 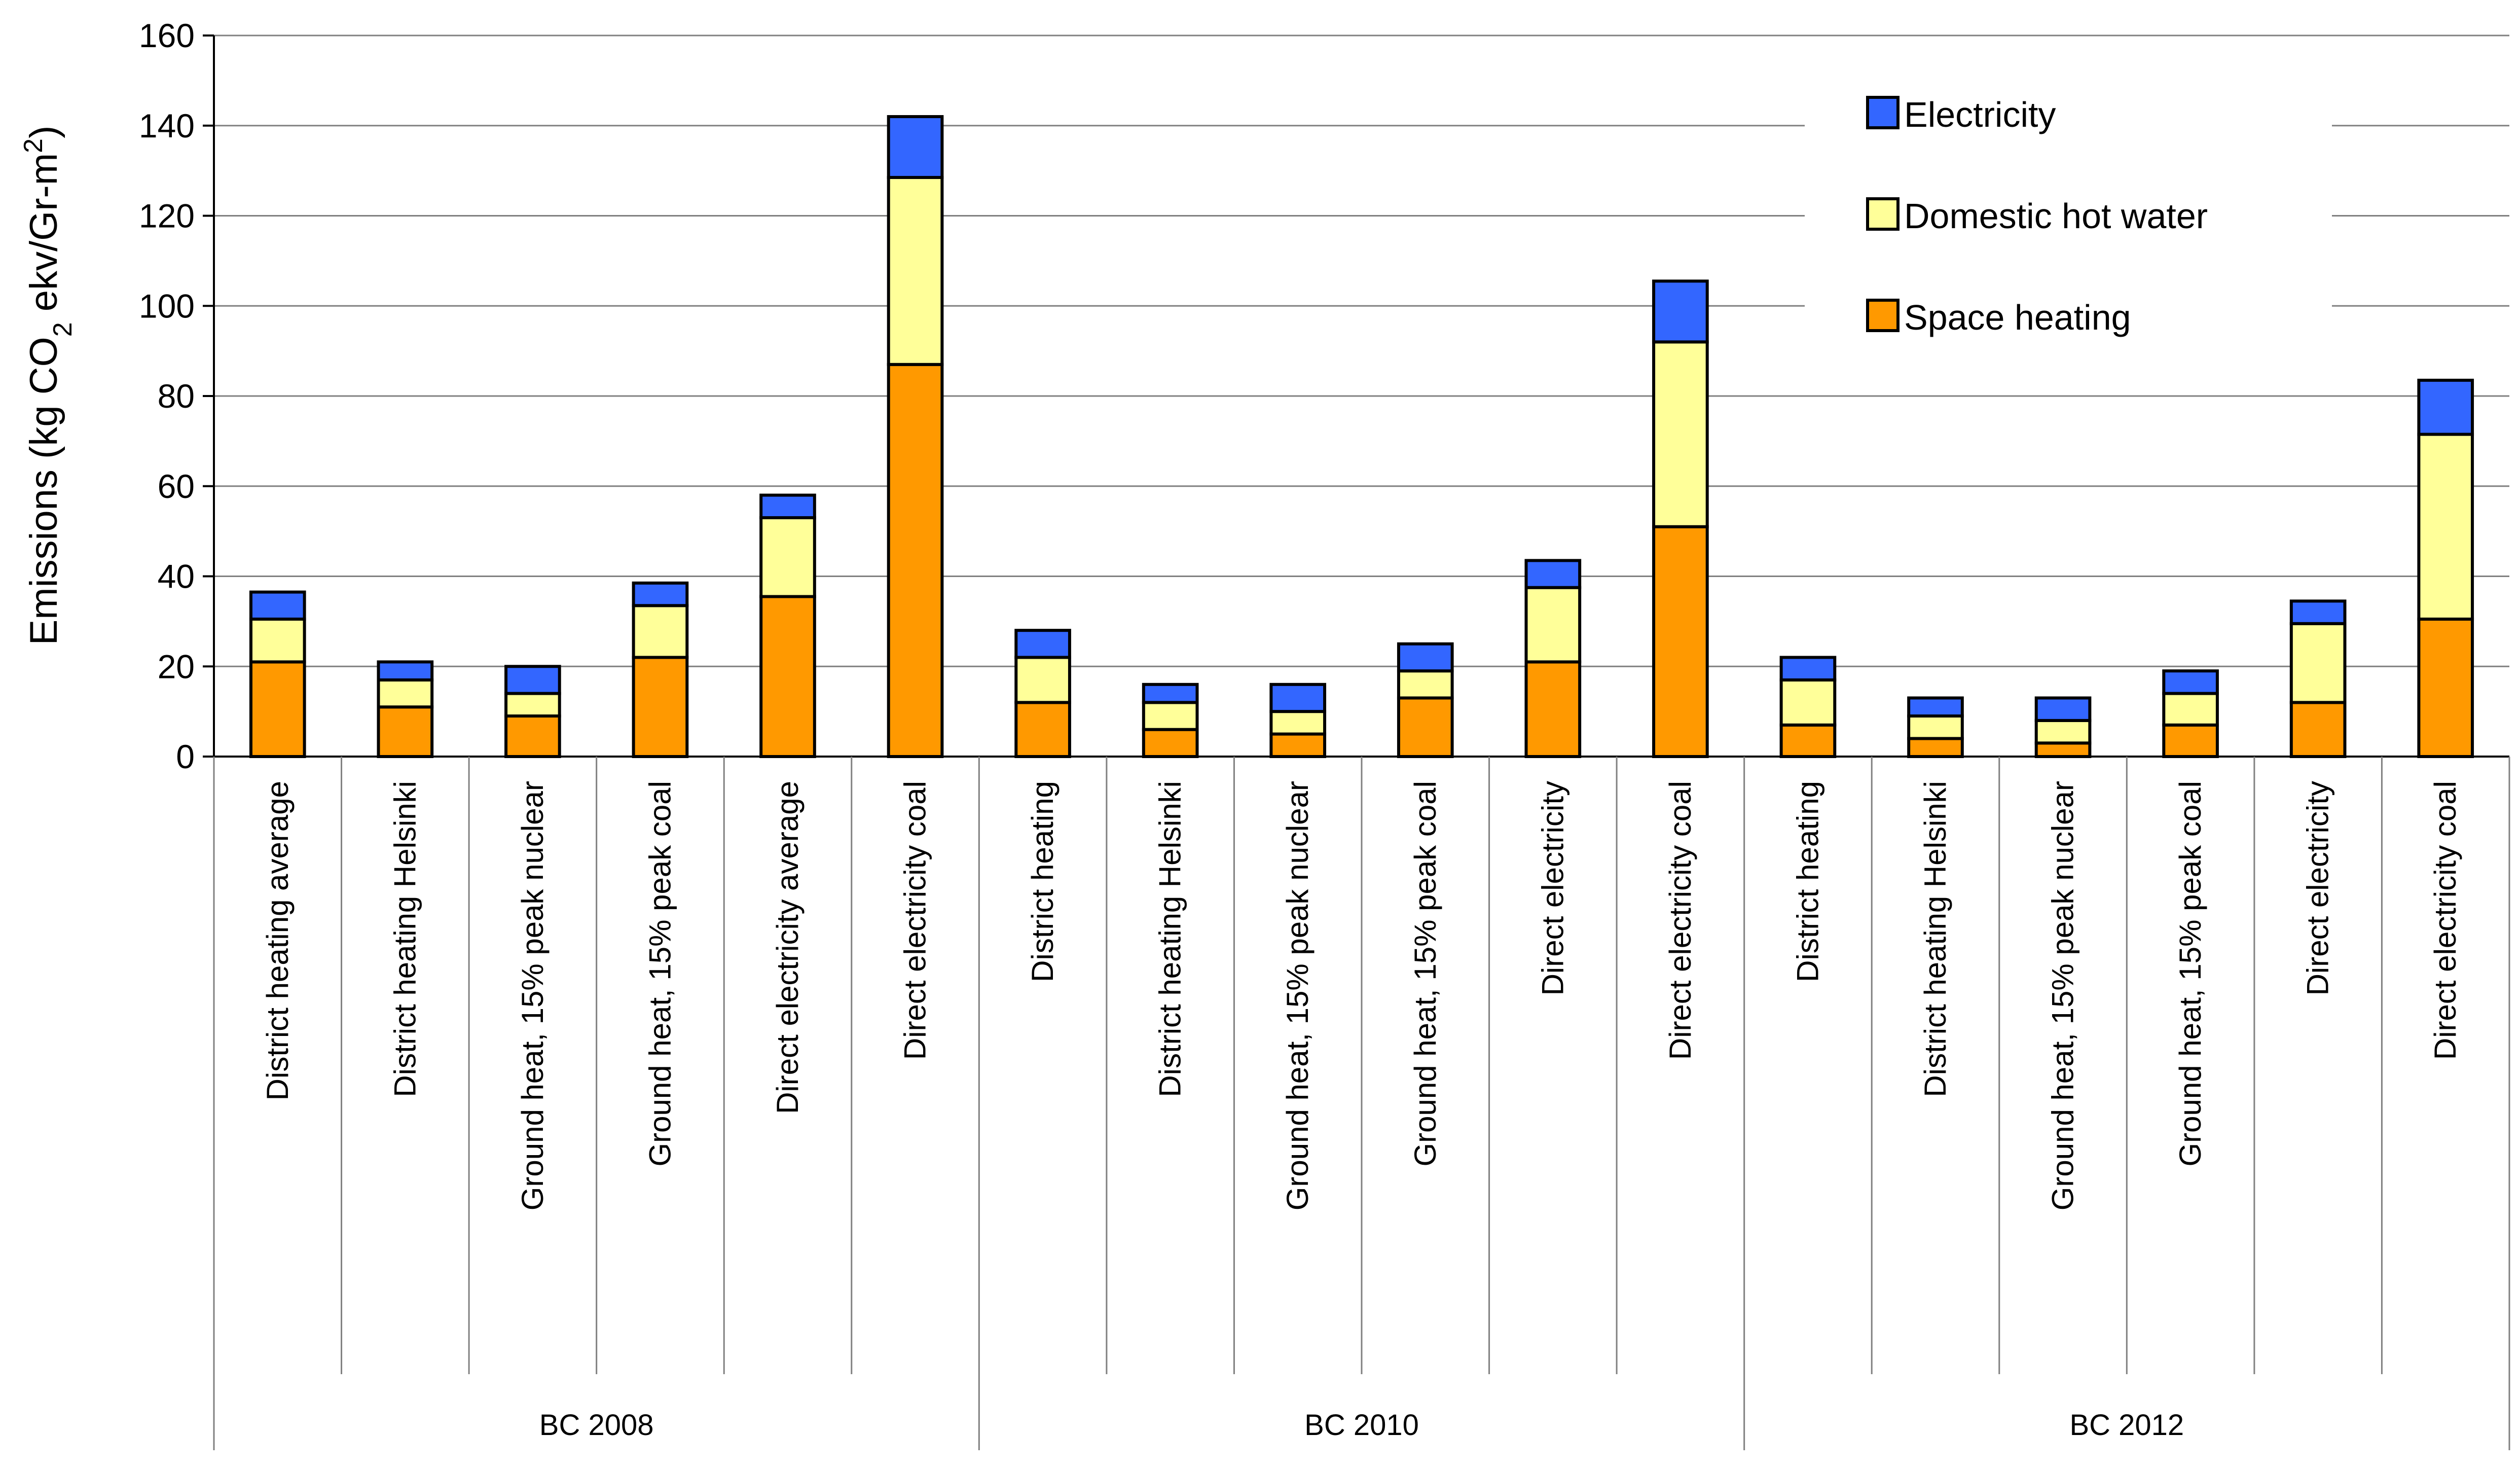 I want to click on y-axis-title: Emissions (kg CO2 ekv/Gr-m2), so click(x=48, y=386).